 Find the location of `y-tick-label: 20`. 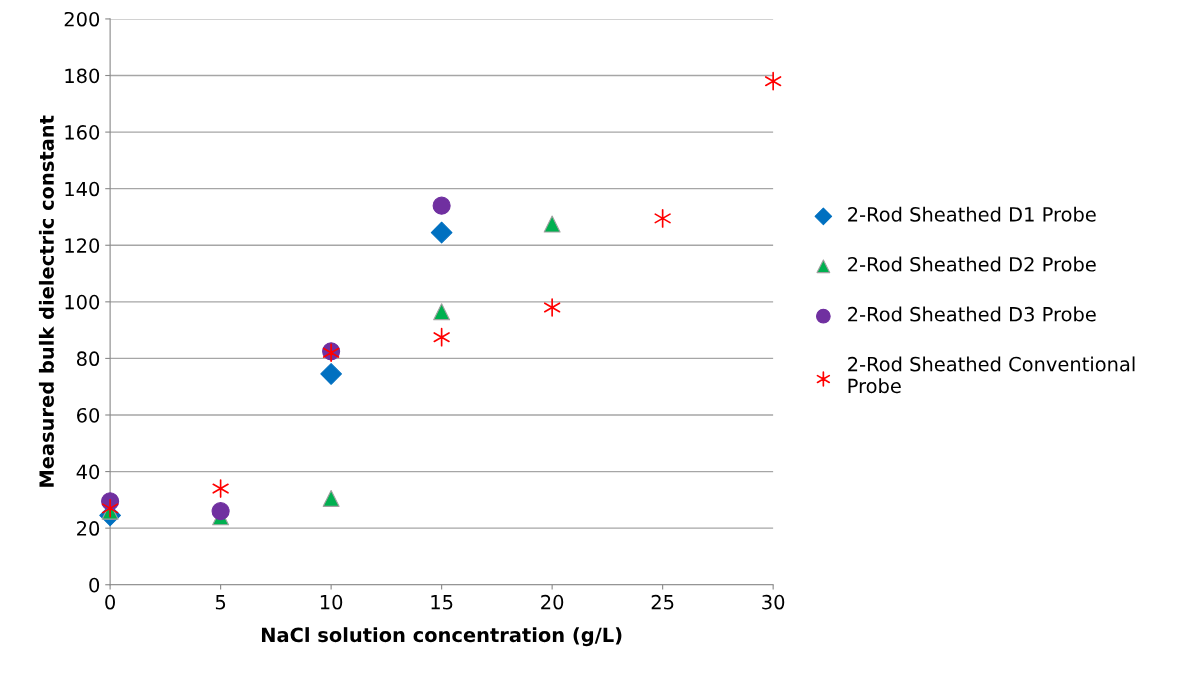

y-tick-label: 20 is located at coordinates (88, 528).